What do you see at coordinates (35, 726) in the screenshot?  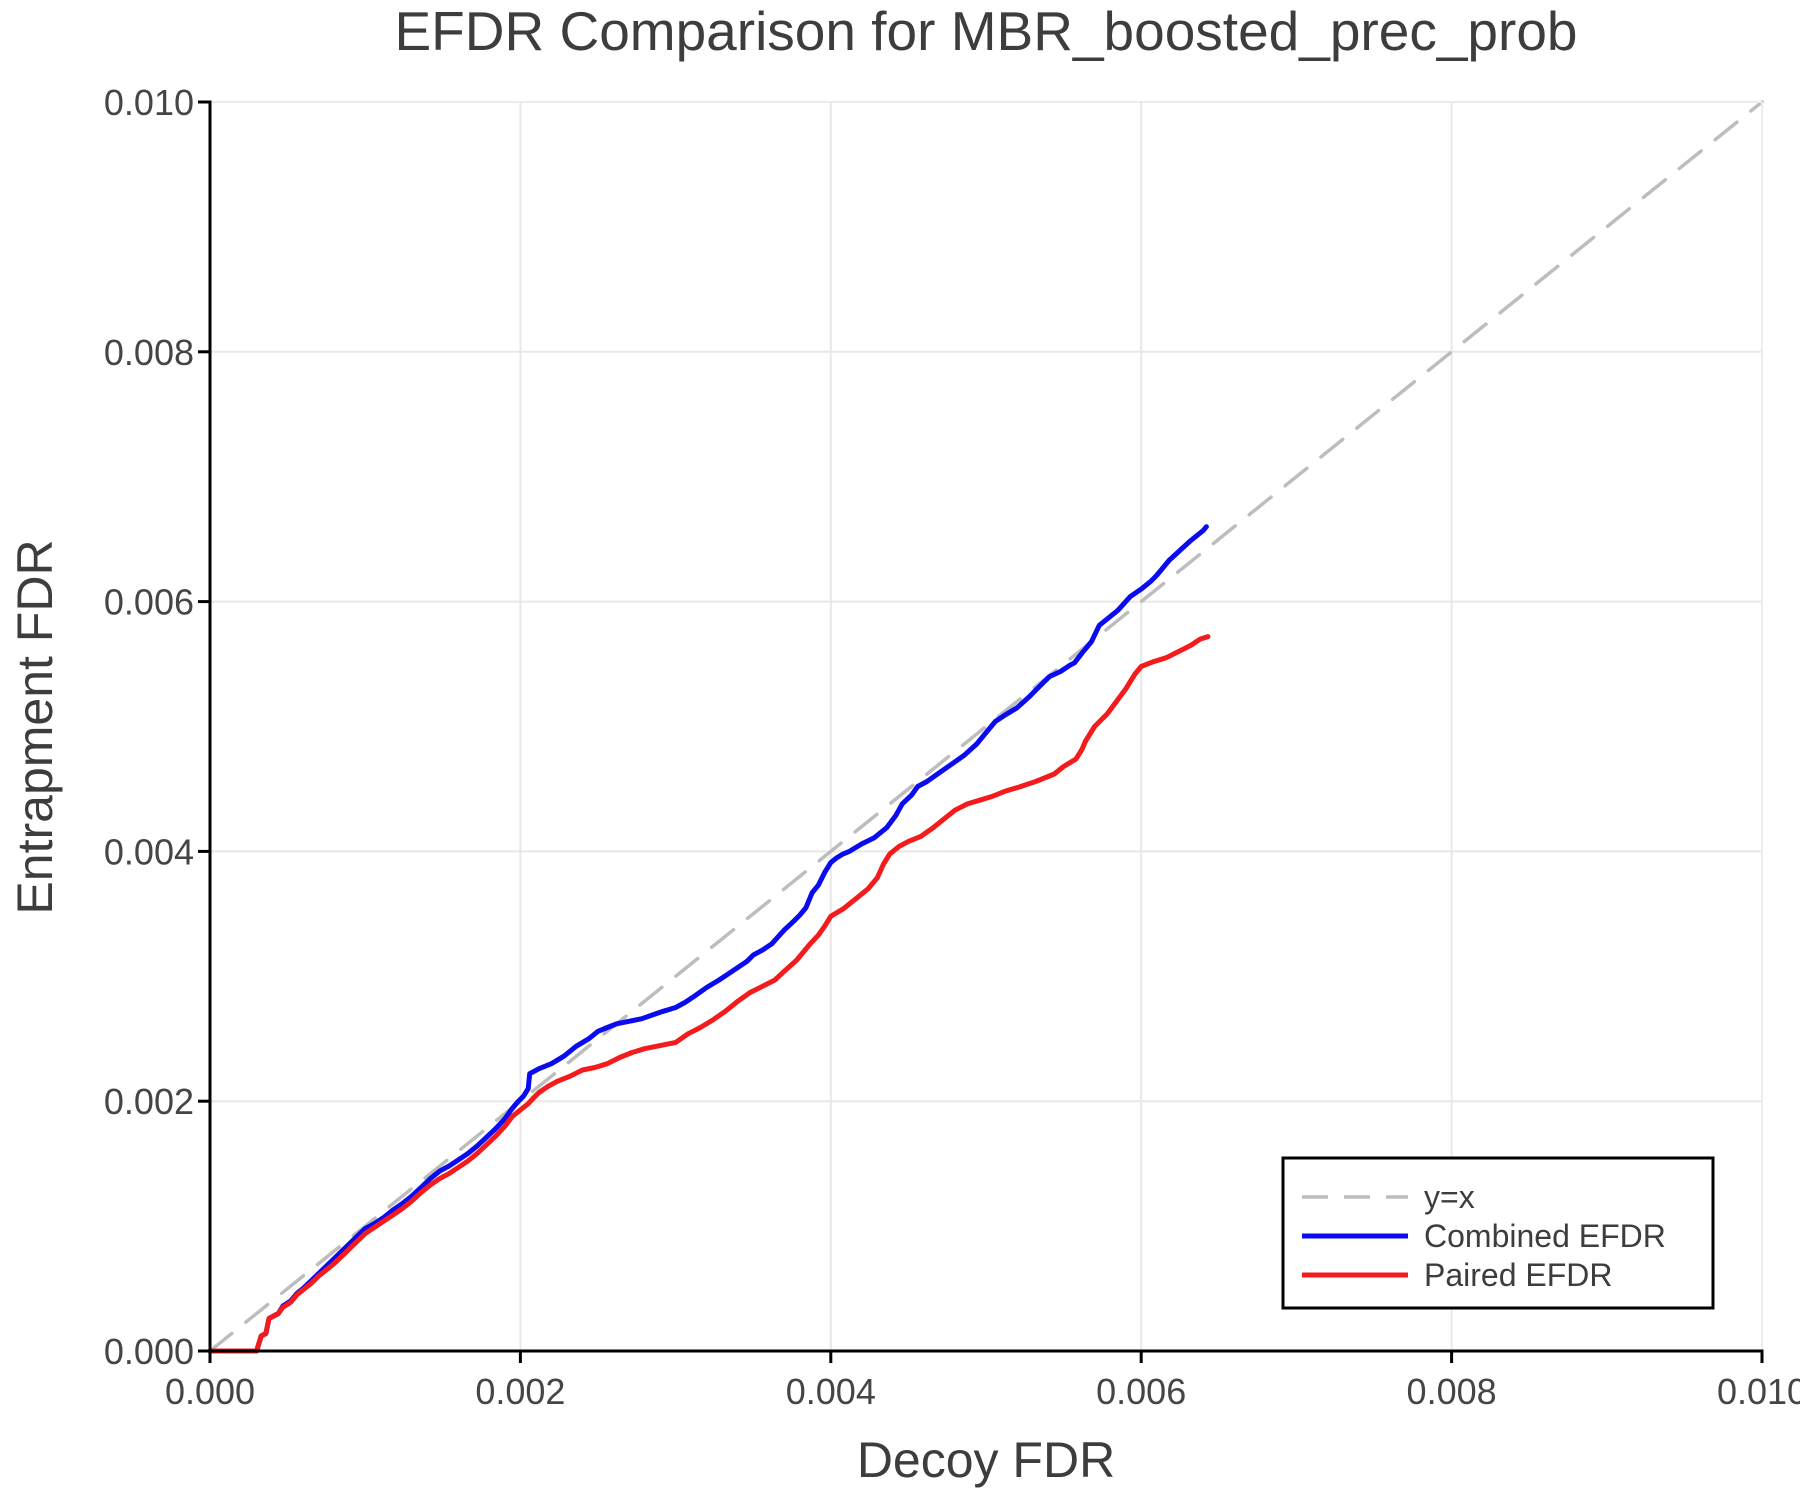 I see `y-axis-label: Entrapment FDR` at bounding box center [35, 726].